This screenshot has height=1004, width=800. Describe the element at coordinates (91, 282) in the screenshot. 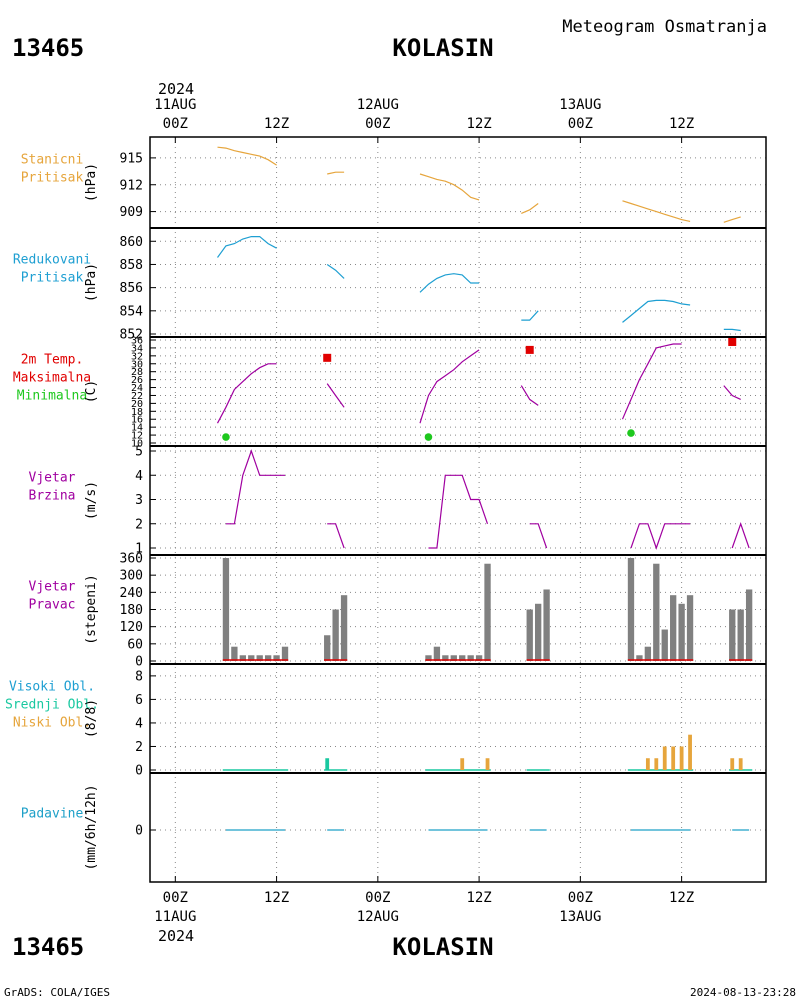

I see `panel-unit-label: (hPa)` at that location.